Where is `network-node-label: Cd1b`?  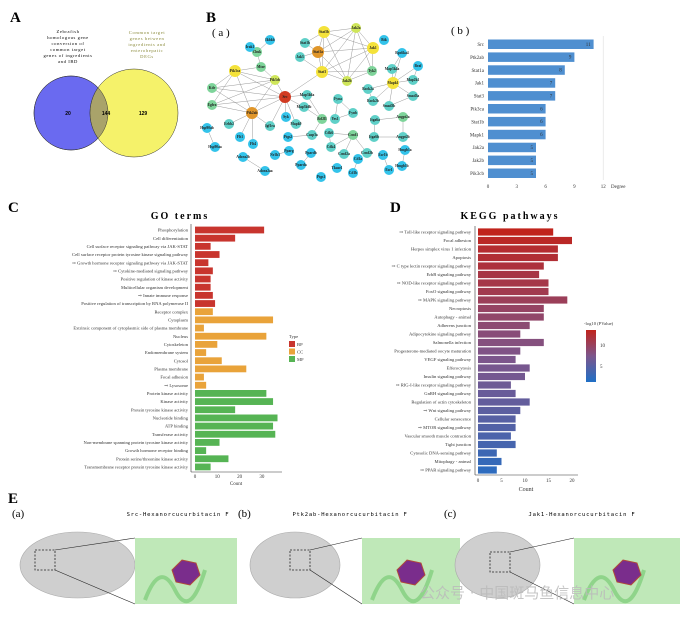 network-node-label: Cd1b is located at coordinates (353, 173).